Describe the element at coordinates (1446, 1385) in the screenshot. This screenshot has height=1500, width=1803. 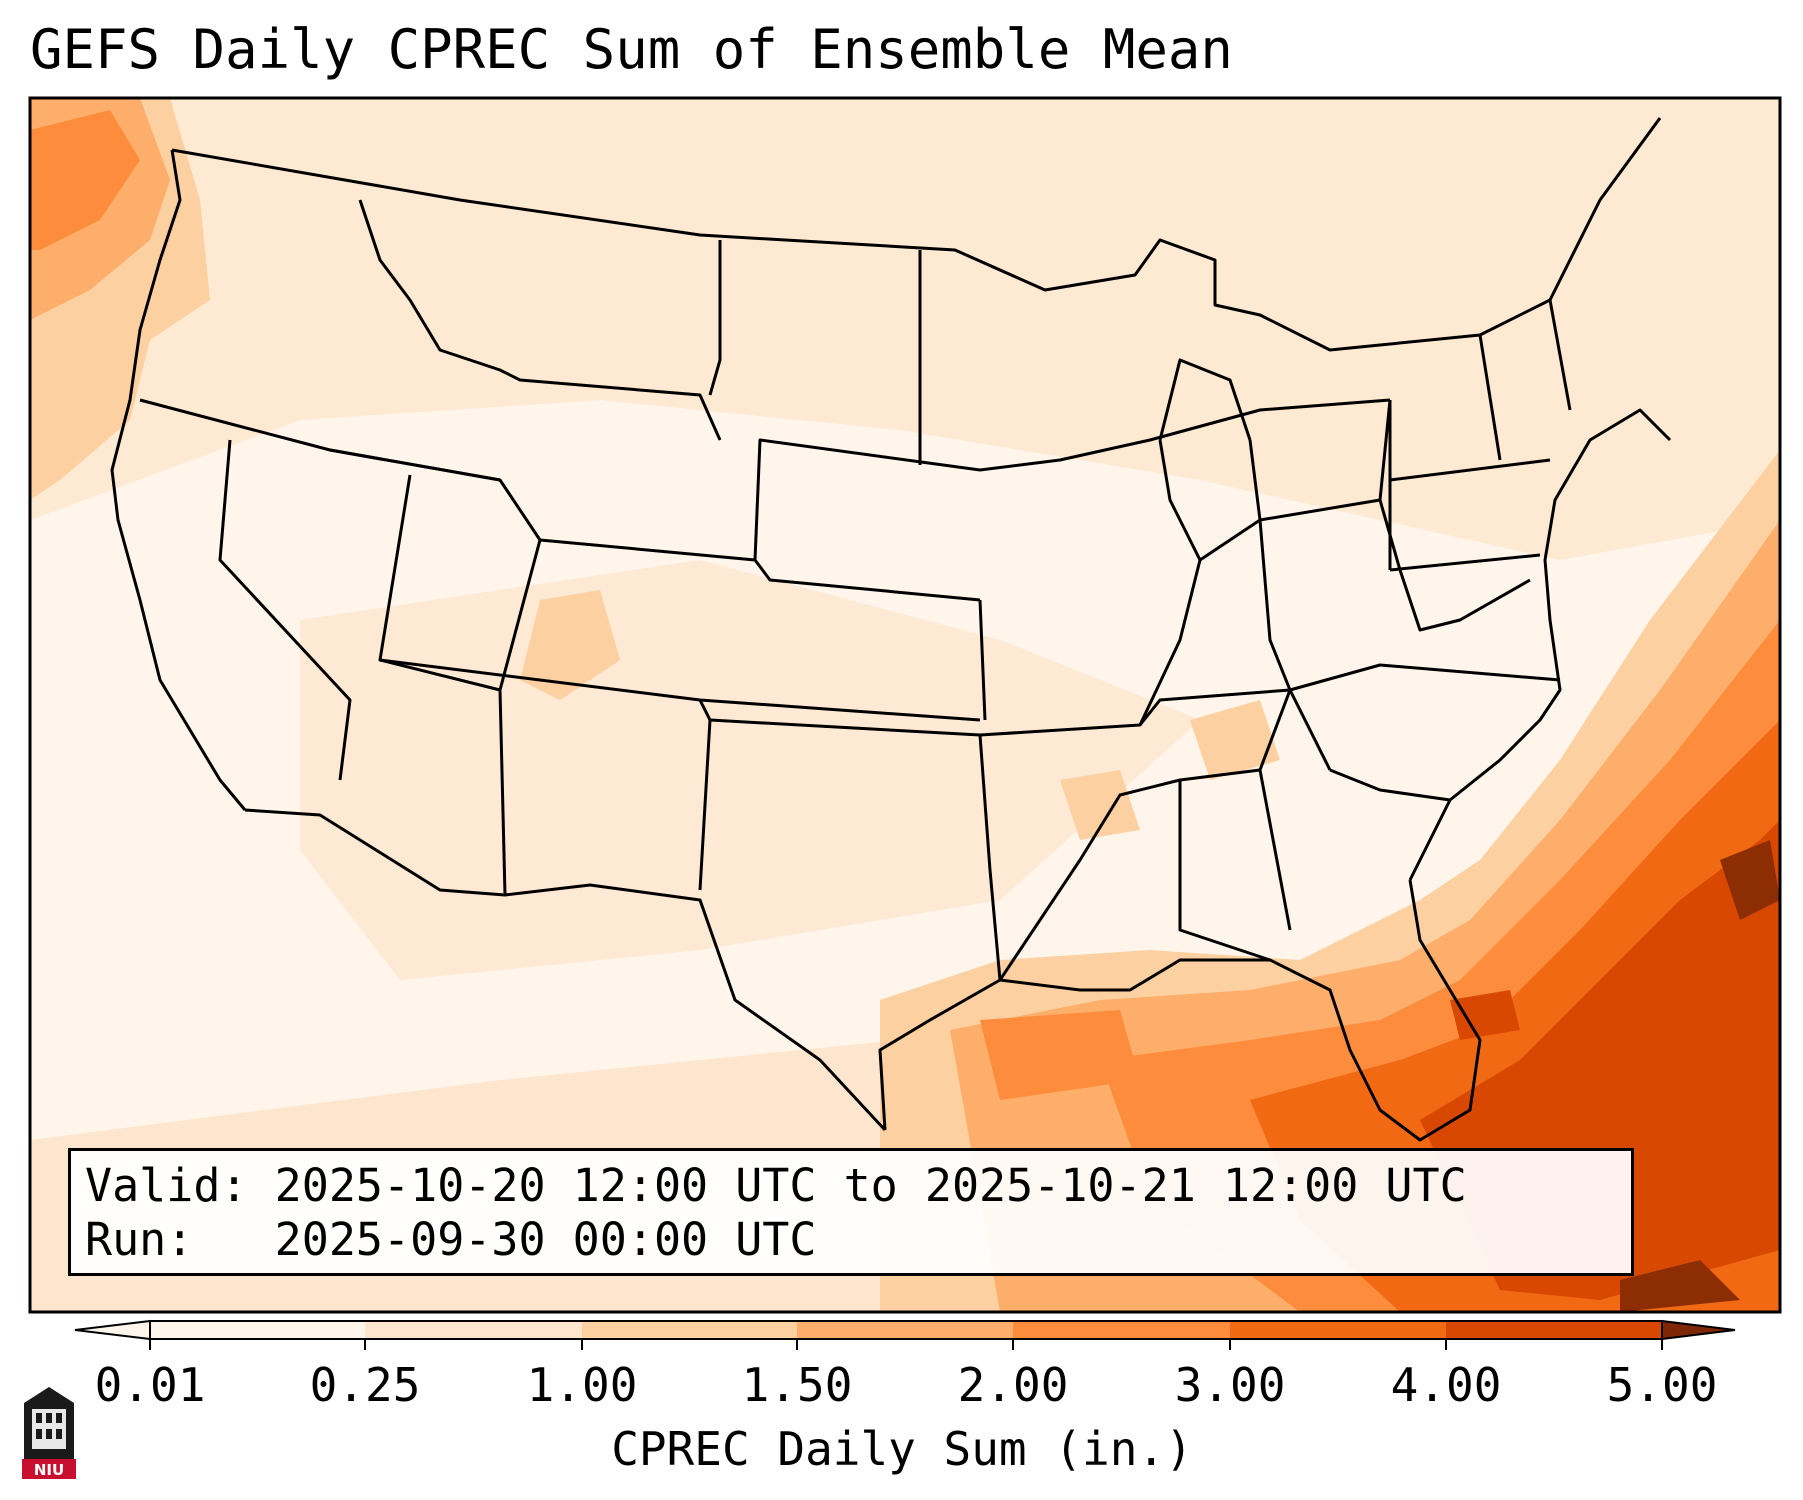
I see `colorbar-tick-label: 4.00` at that location.